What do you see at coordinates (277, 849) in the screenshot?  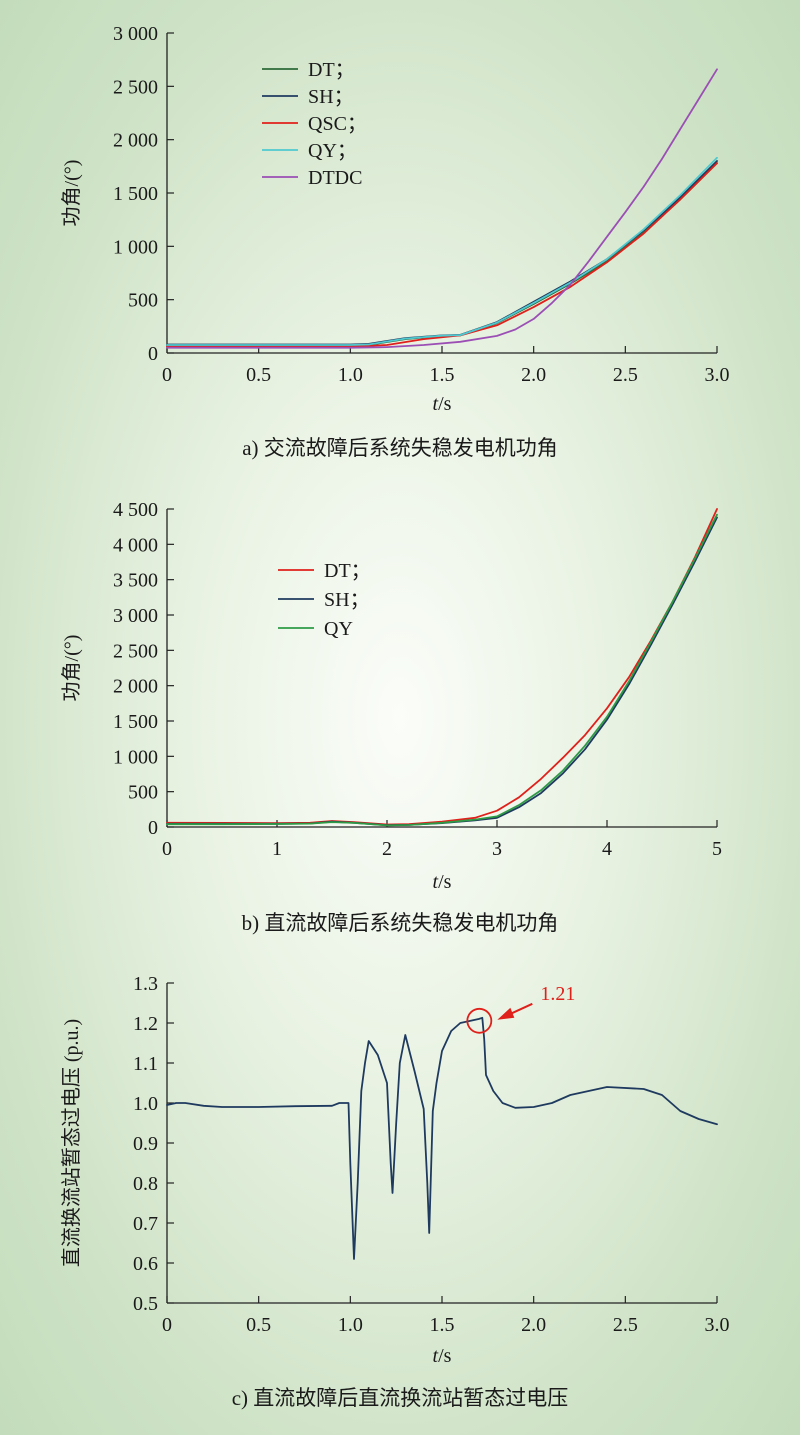 I see `x-tick-label: 1` at bounding box center [277, 849].